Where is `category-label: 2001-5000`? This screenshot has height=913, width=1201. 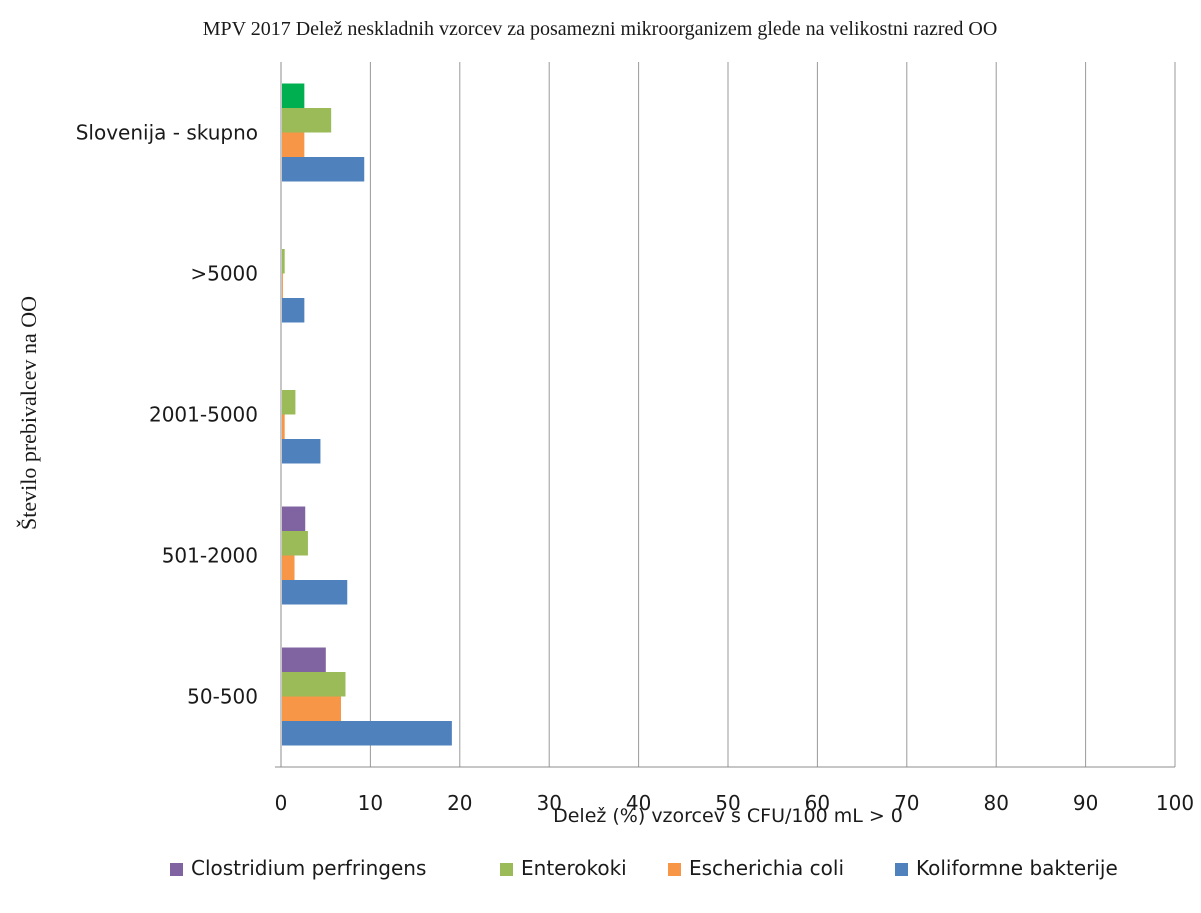 category-label: 2001-5000 is located at coordinates (203, 415).